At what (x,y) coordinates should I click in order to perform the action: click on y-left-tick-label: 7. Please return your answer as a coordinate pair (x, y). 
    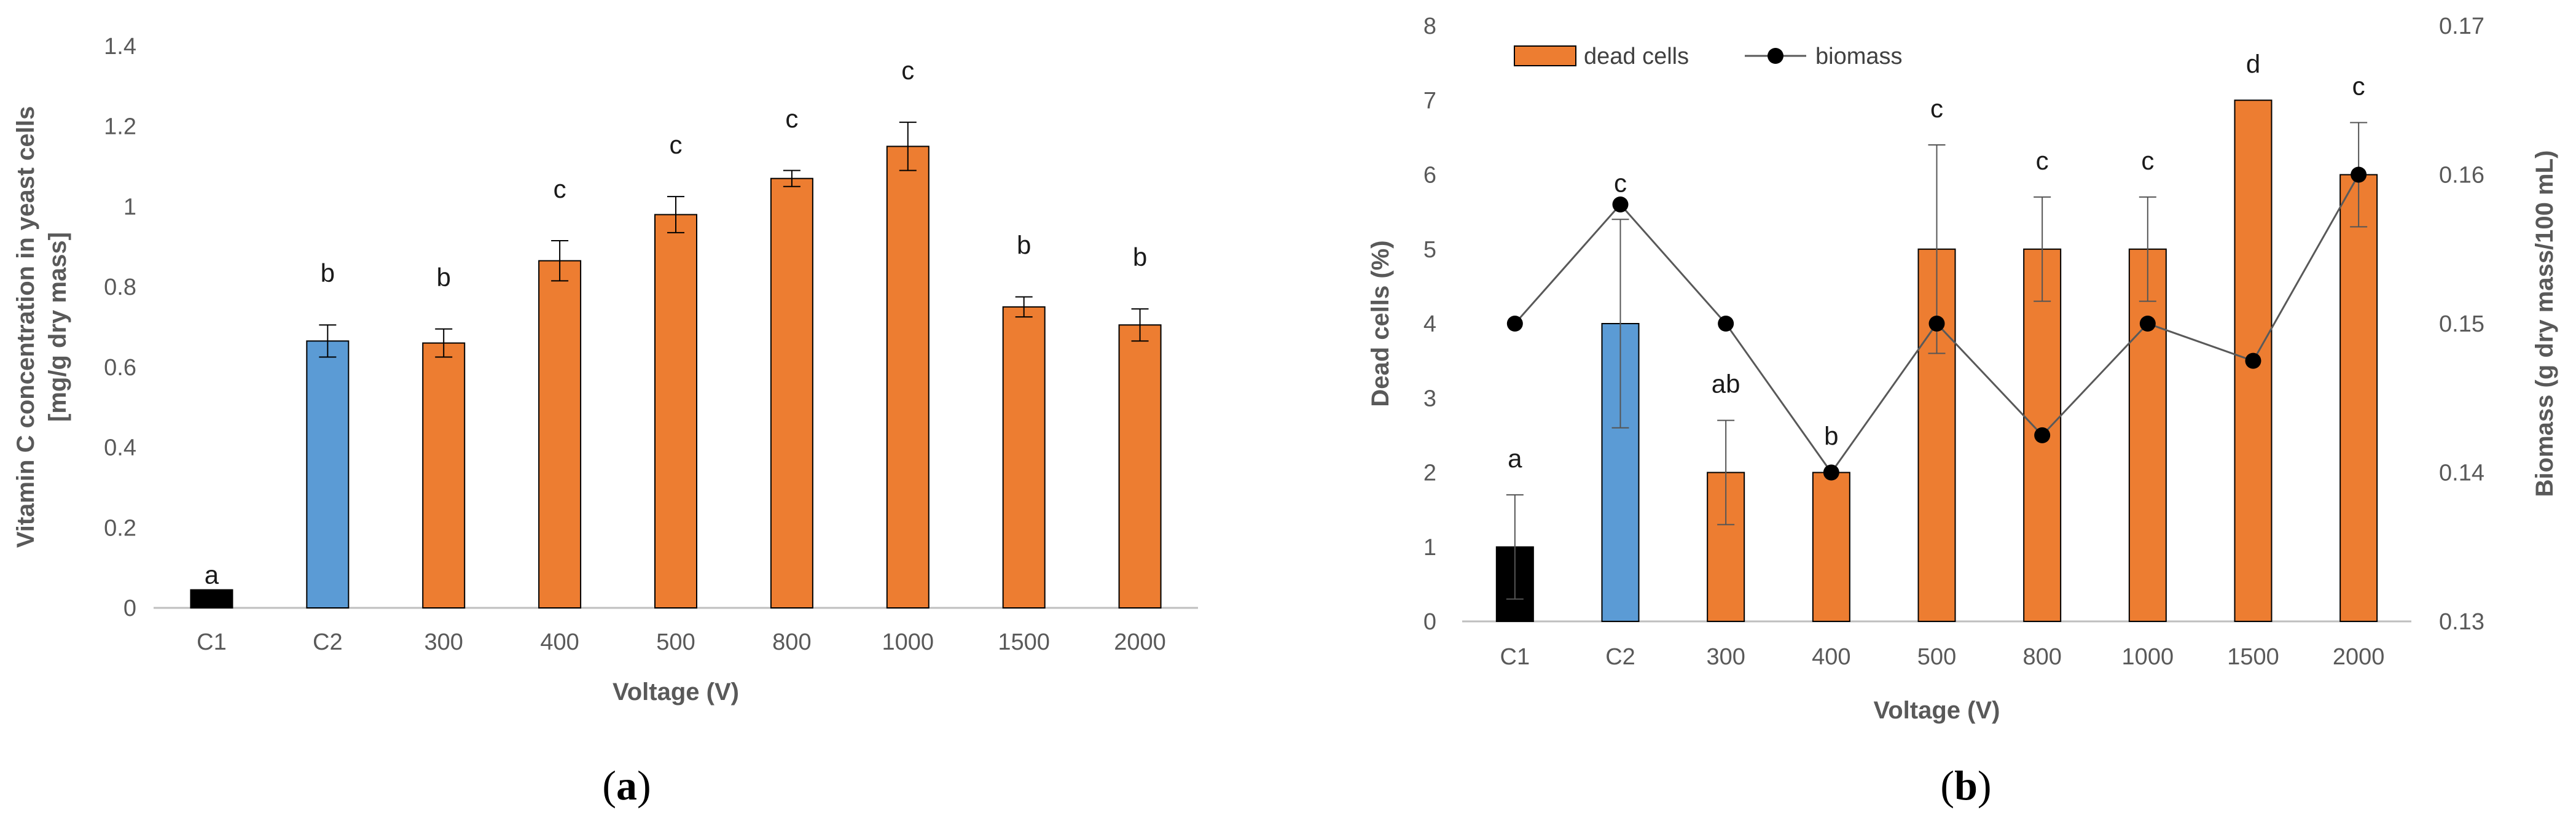
    Looking at the image, I should click on (1430, 101).